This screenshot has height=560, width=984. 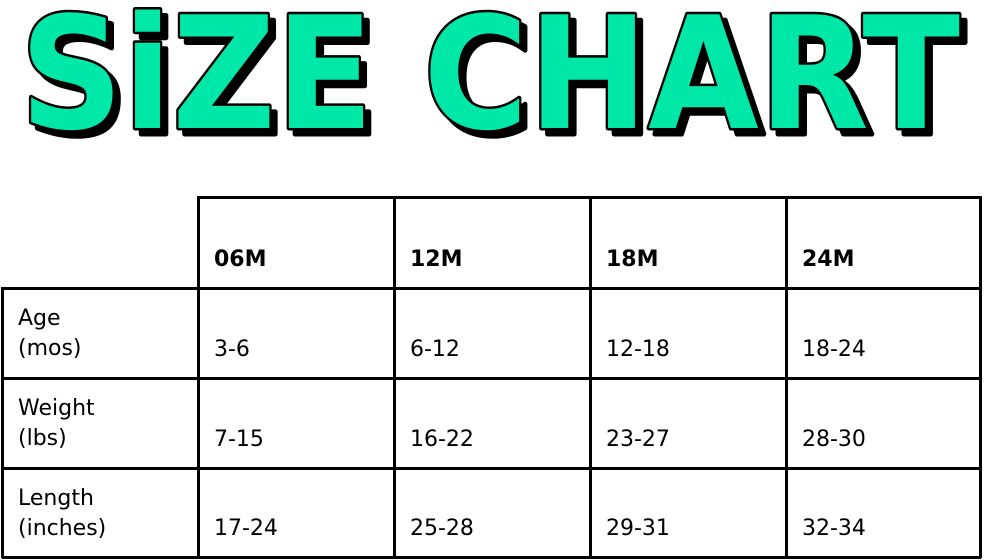 I want to click on column-header-label: 18M, so click(x=632, y=259).